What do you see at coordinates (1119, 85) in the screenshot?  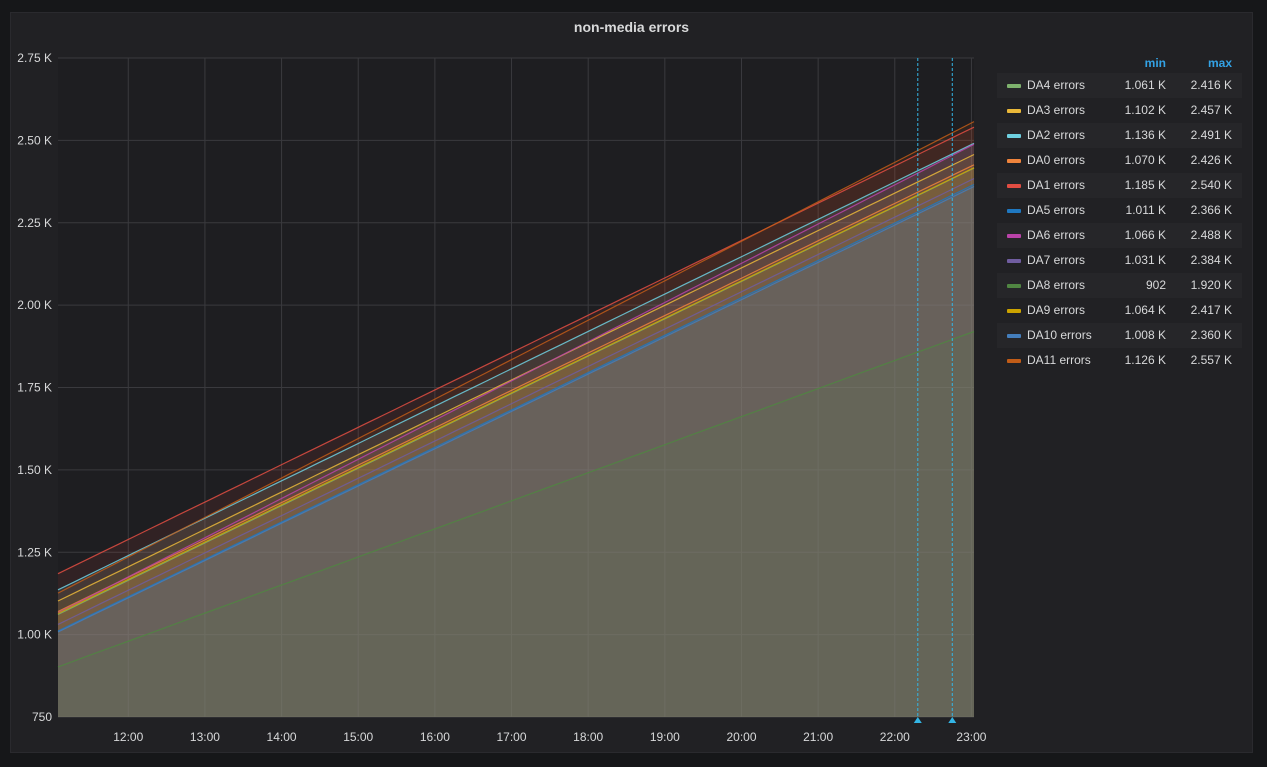 I see `legend-item: DA4 errors 1.061 K 2.416 K` at bounding box center [1119, 85].